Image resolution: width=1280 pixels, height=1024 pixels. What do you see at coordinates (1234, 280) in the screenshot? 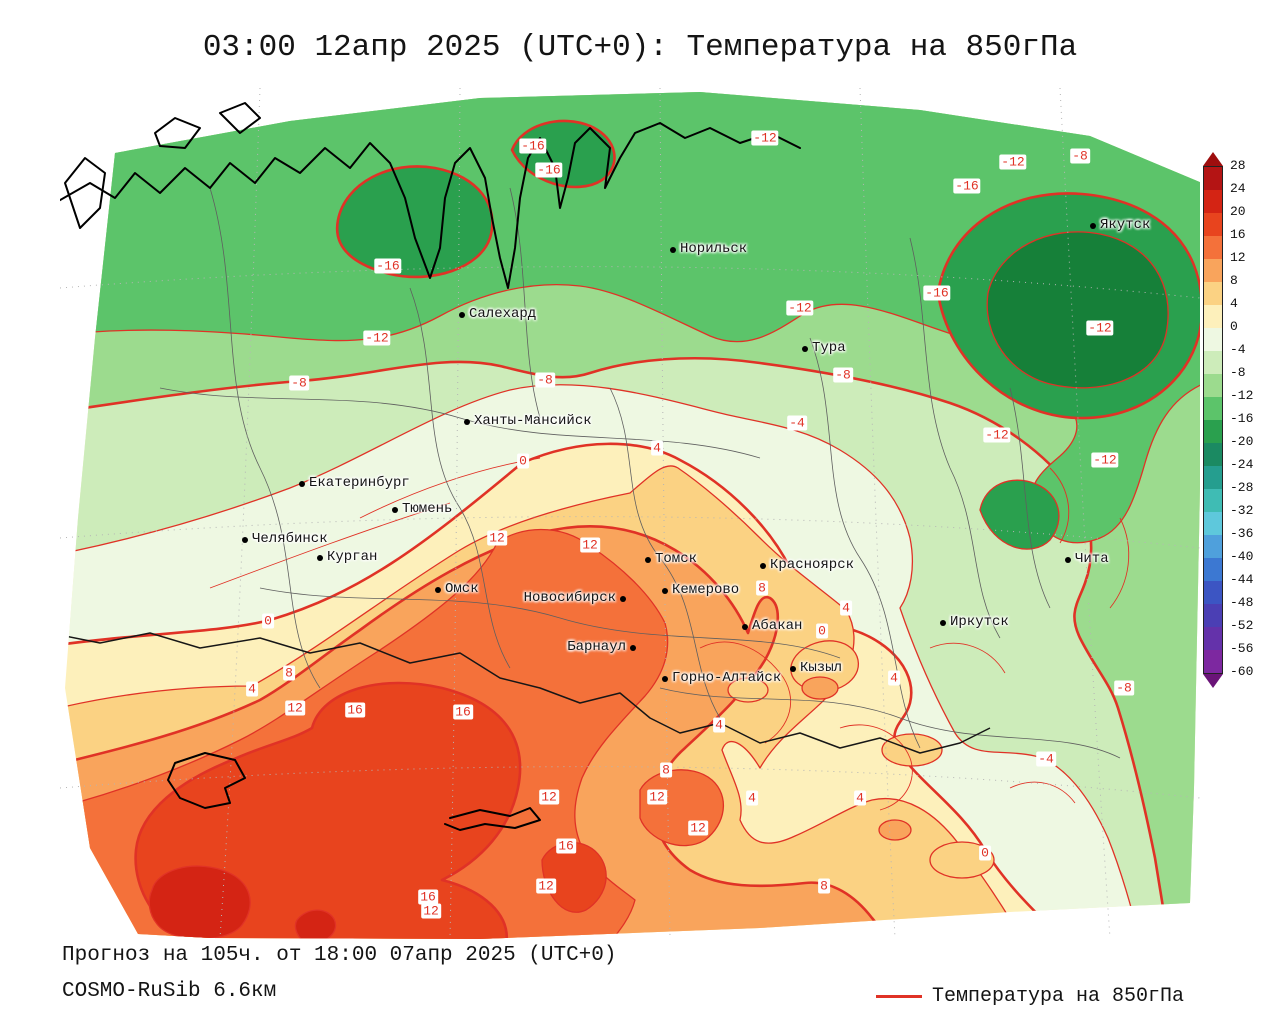
I see `colorbar-tick-label: 8` at bounding box center [1234, 280].